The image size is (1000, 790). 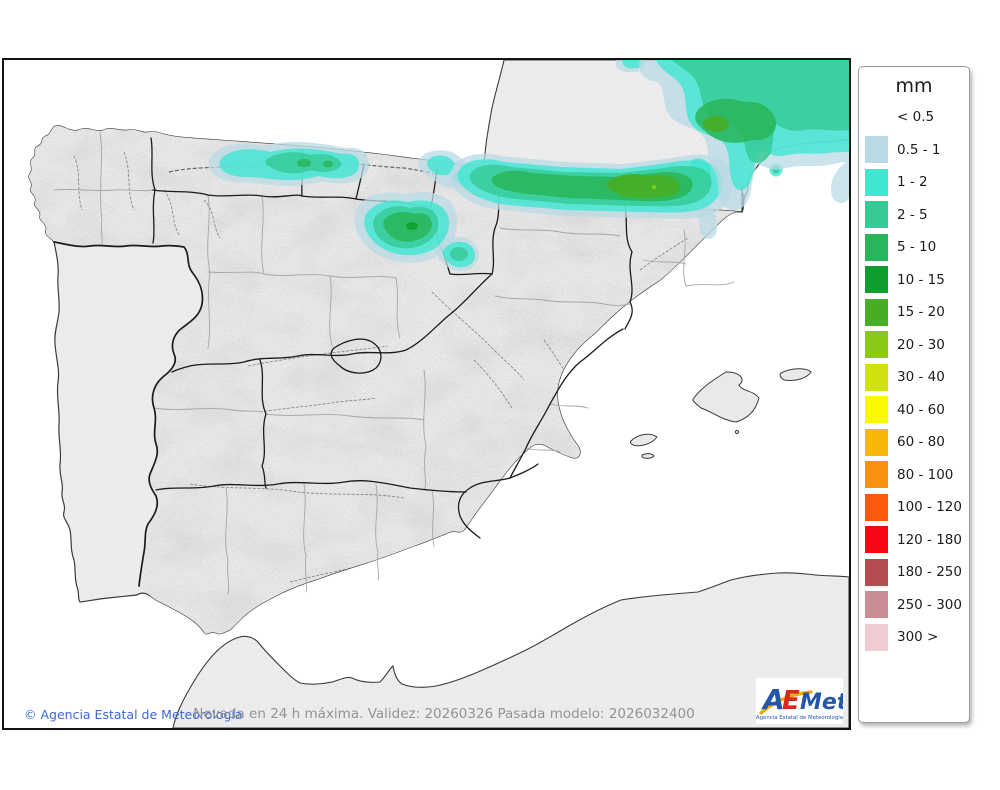 I want to click on legend-label: 80 - 100, so click(x=925, y=474).